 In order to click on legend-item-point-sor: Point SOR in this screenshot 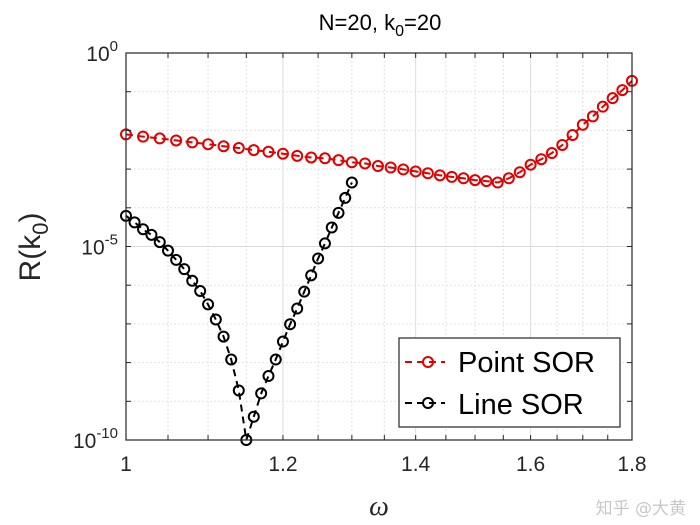, I will do `click(500, 363)`.